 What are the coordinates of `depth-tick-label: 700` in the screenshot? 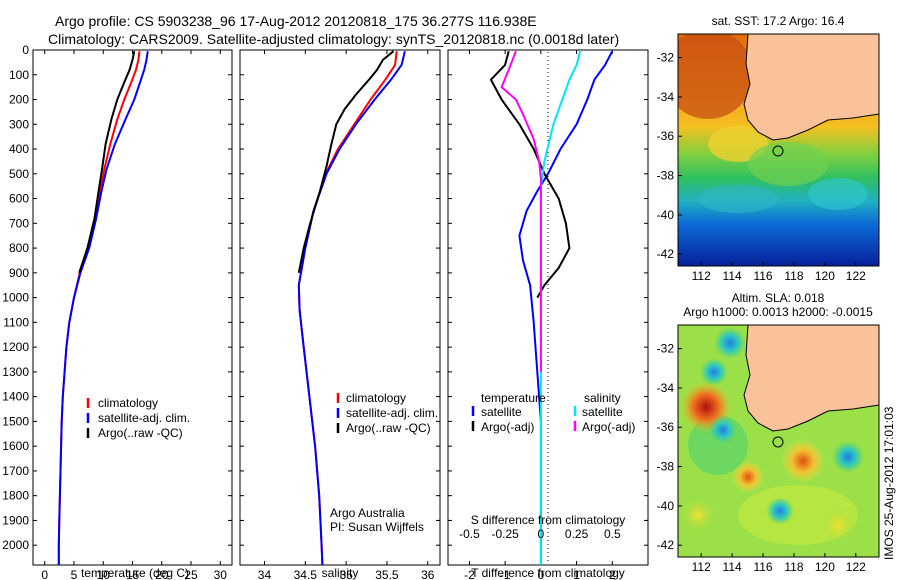 It's located at (19, 223).